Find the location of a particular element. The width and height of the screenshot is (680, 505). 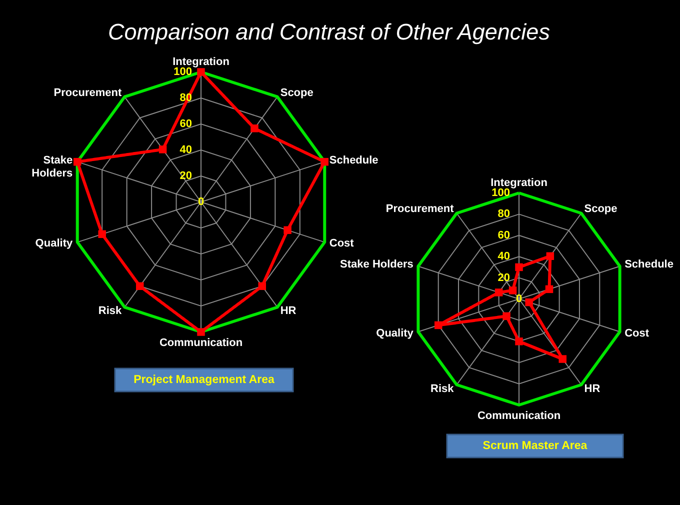

y-tick-label: 80 is located at coordinates (504, 214).